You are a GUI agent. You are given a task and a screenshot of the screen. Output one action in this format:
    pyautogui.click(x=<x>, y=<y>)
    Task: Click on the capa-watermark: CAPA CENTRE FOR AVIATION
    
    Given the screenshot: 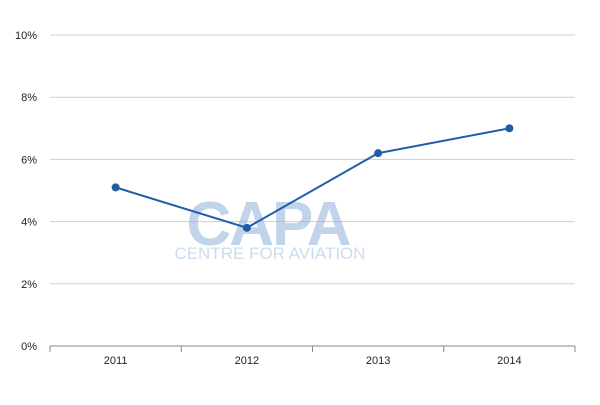 What is the action you would take?
    pyautogui.click(x=269, y=226)
    